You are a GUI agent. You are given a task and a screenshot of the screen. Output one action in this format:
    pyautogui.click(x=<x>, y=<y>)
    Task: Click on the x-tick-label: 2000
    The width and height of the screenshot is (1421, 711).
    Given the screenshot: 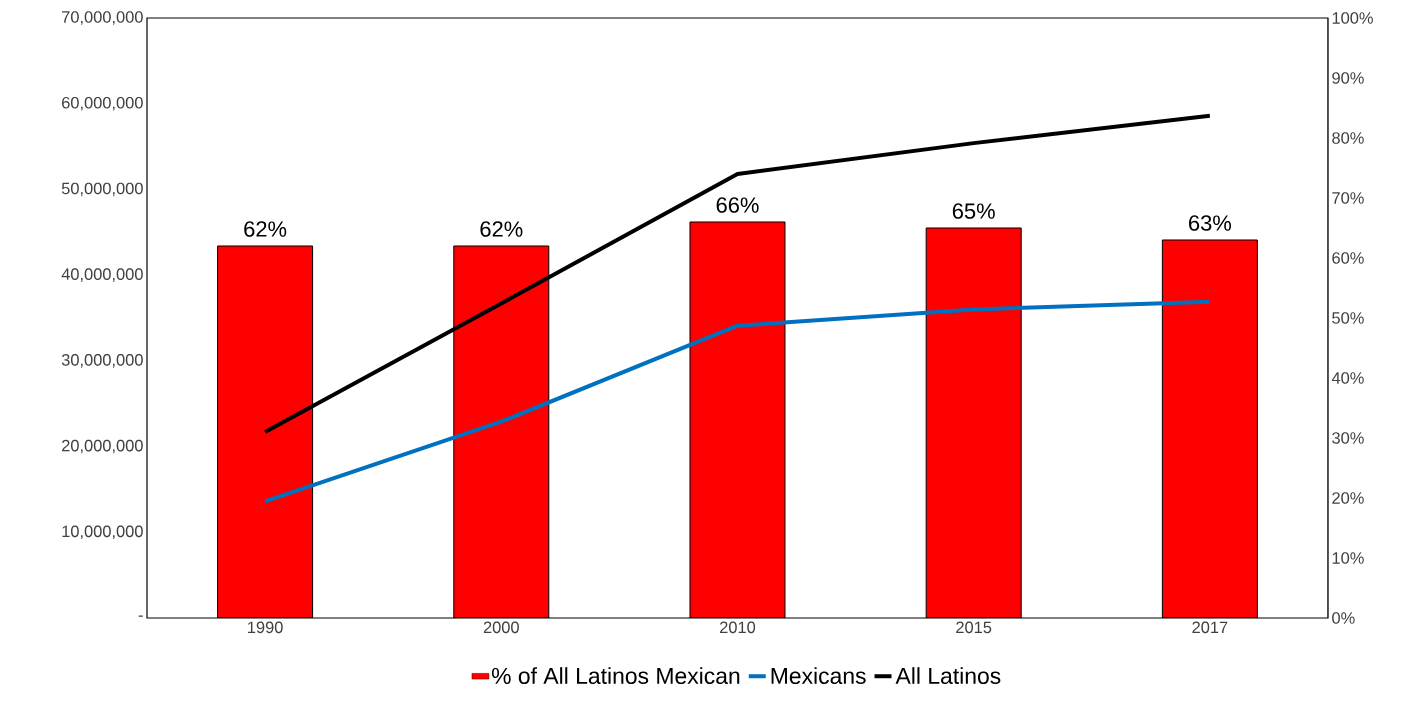 What is the action you would take?
    pyautogui.click(x=501, y=627)
    